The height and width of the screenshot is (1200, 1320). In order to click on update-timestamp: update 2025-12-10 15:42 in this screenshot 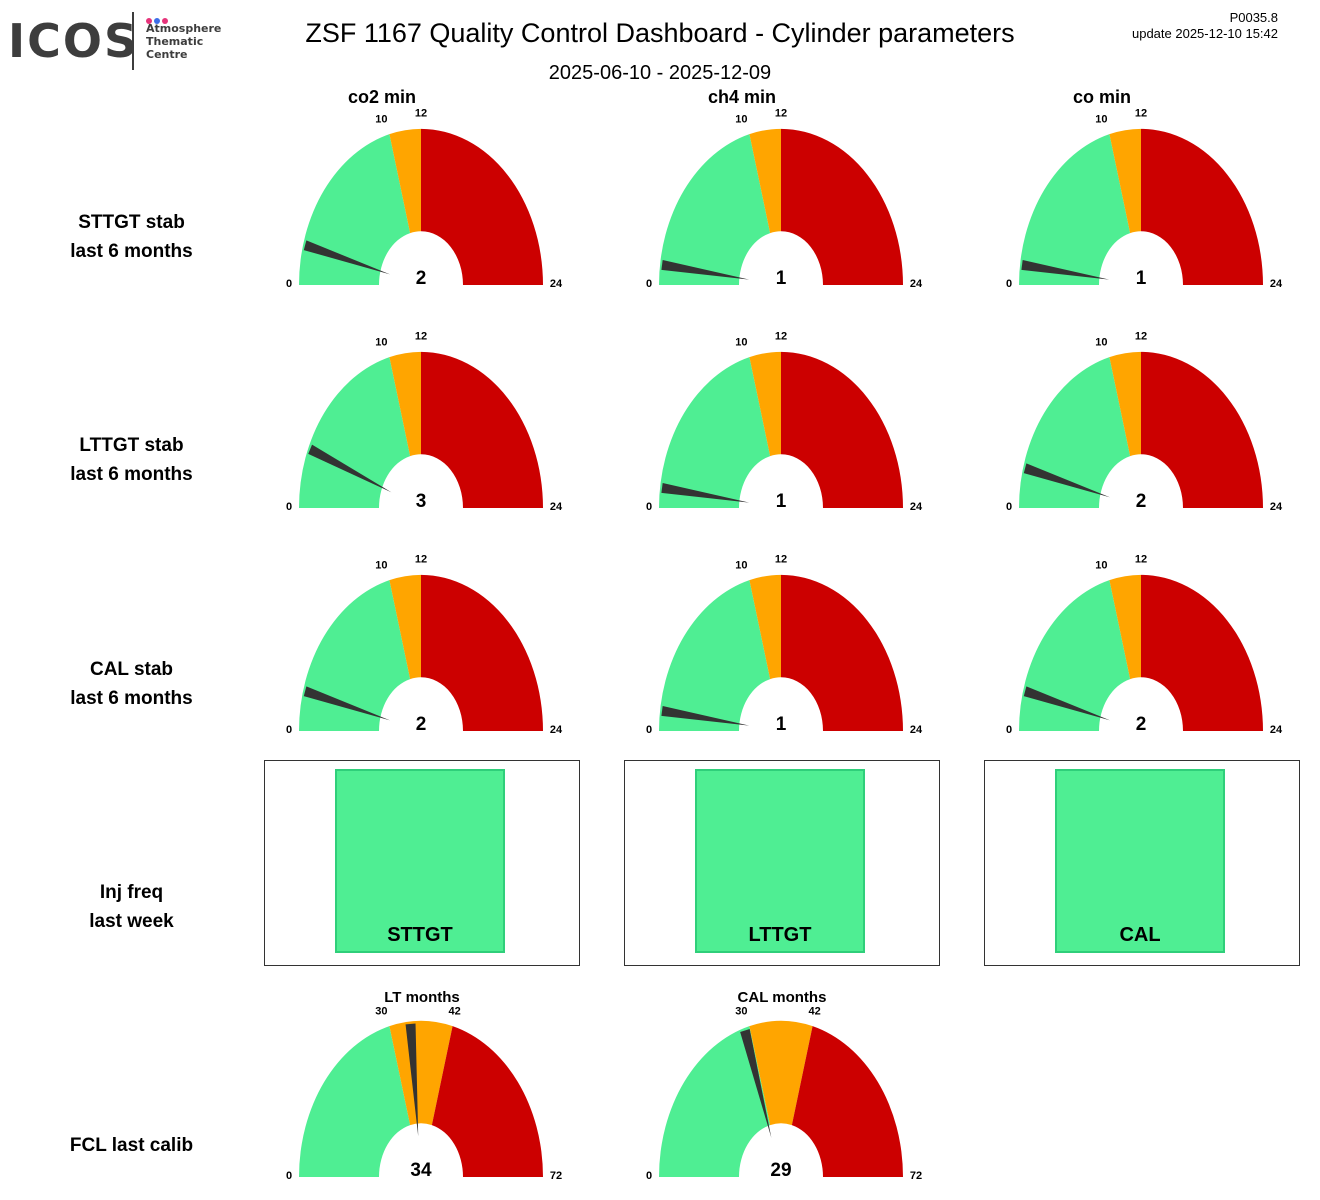, I will do `click(1204, 33)`.